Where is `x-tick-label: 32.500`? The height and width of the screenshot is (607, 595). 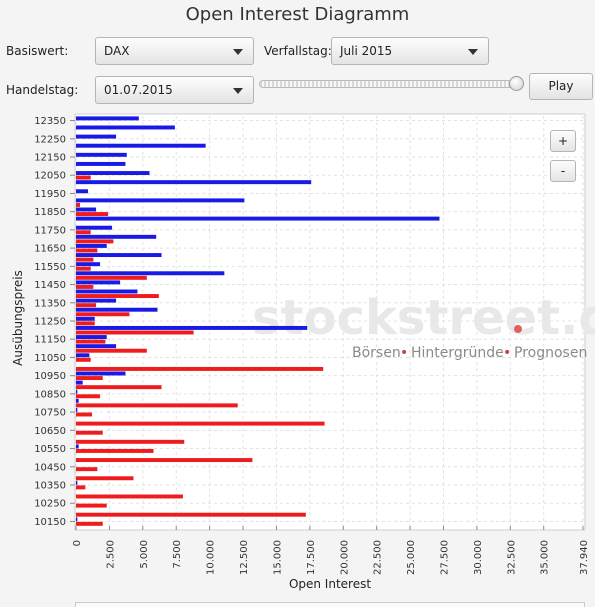 x-tick-label: 32.500 is located at coordinates (511, 557).